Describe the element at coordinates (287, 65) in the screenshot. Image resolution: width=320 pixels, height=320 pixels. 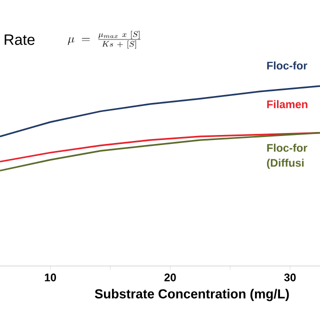
I see `series-label: Floc-for` at that location.